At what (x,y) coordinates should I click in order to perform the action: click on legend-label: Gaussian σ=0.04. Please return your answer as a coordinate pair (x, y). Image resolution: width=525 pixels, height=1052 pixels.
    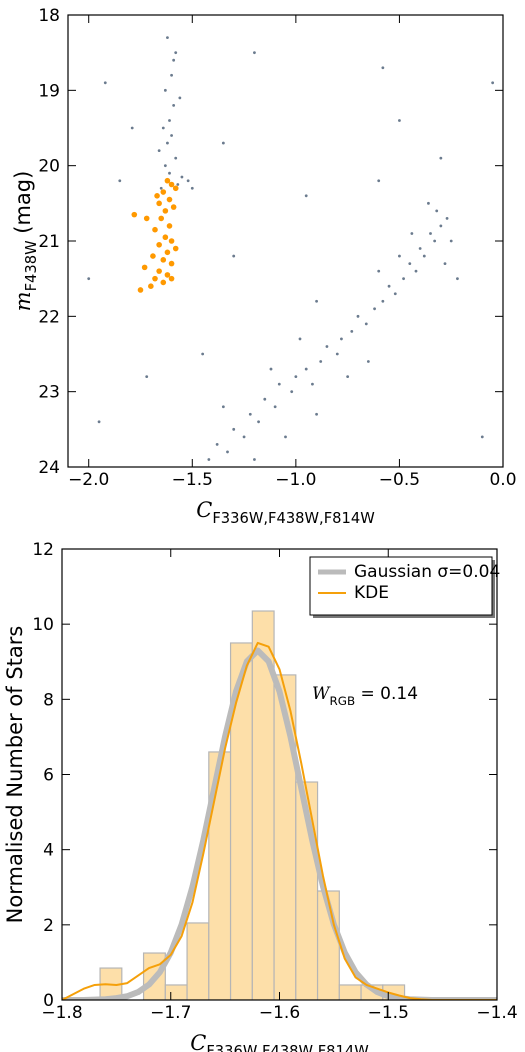
    Looking at the image, I should click on (427, 572).